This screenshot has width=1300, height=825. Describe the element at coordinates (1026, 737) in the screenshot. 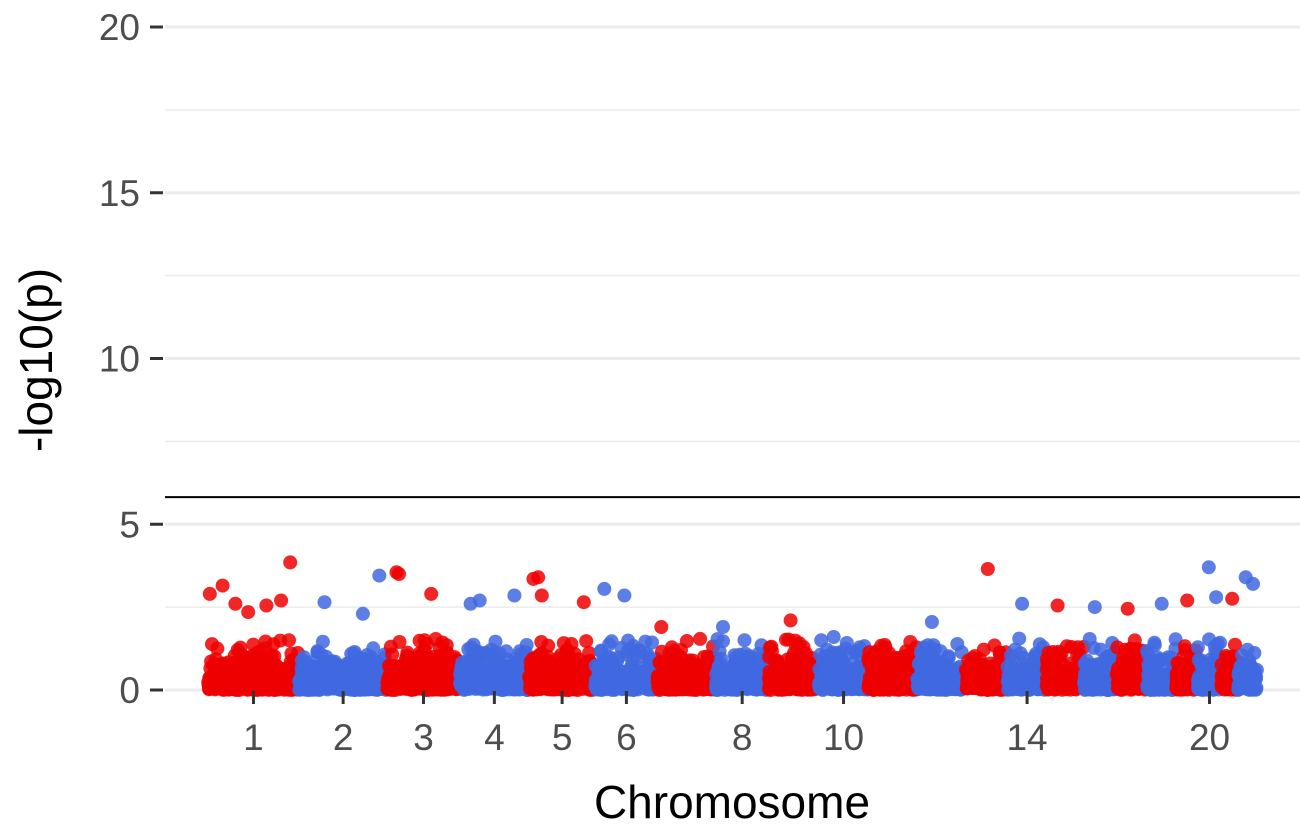

I see `x-tick-label: 14` at that location.